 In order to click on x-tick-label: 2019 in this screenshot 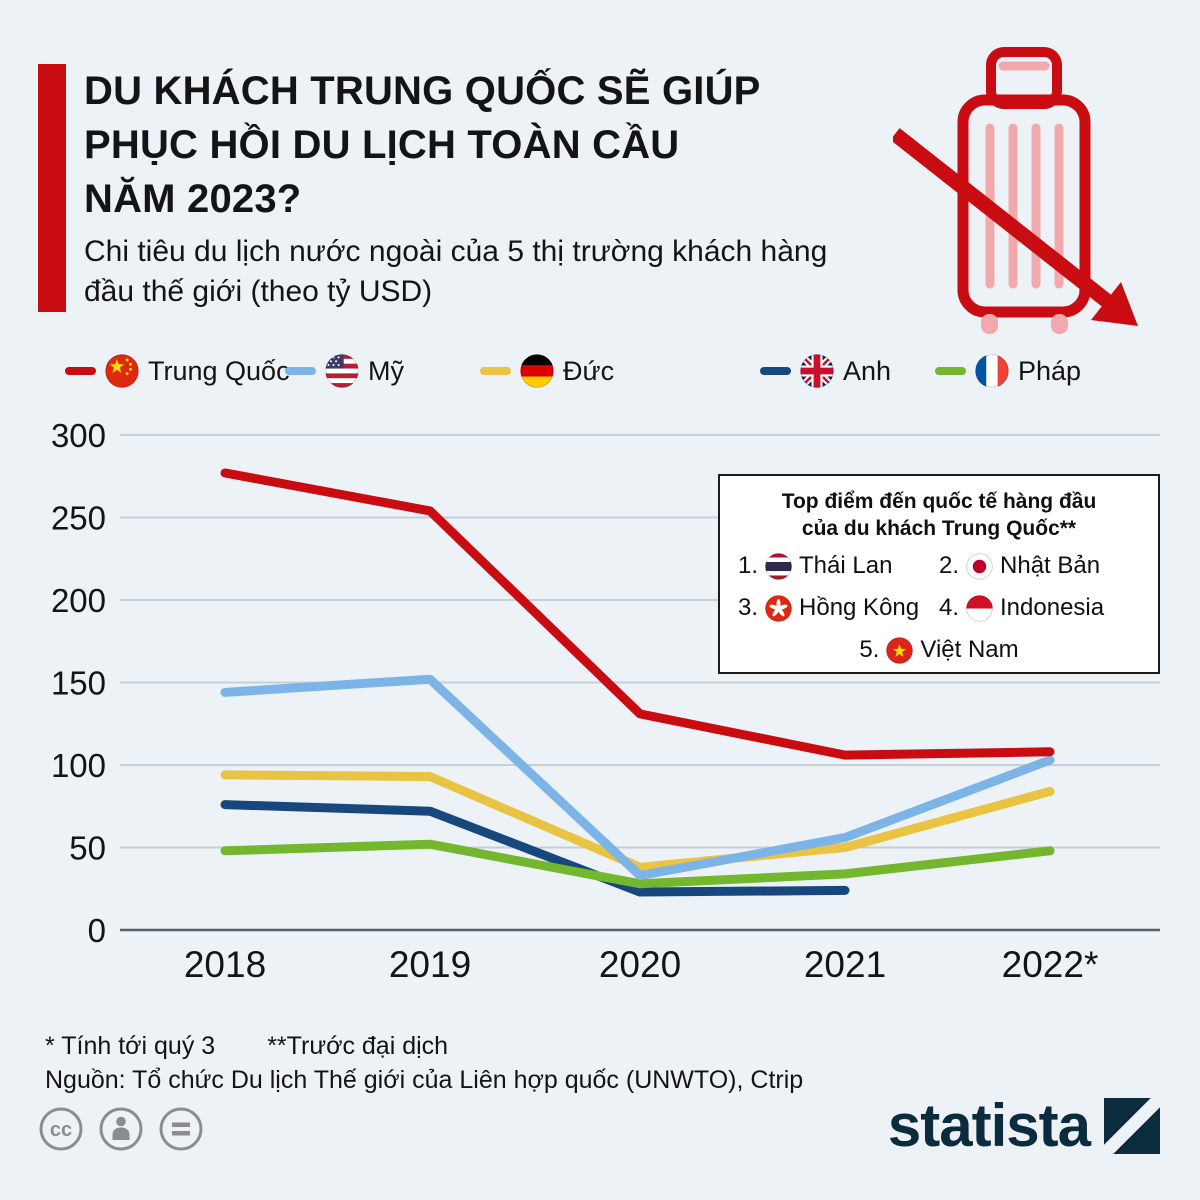, I will do `click(430, 964)`.